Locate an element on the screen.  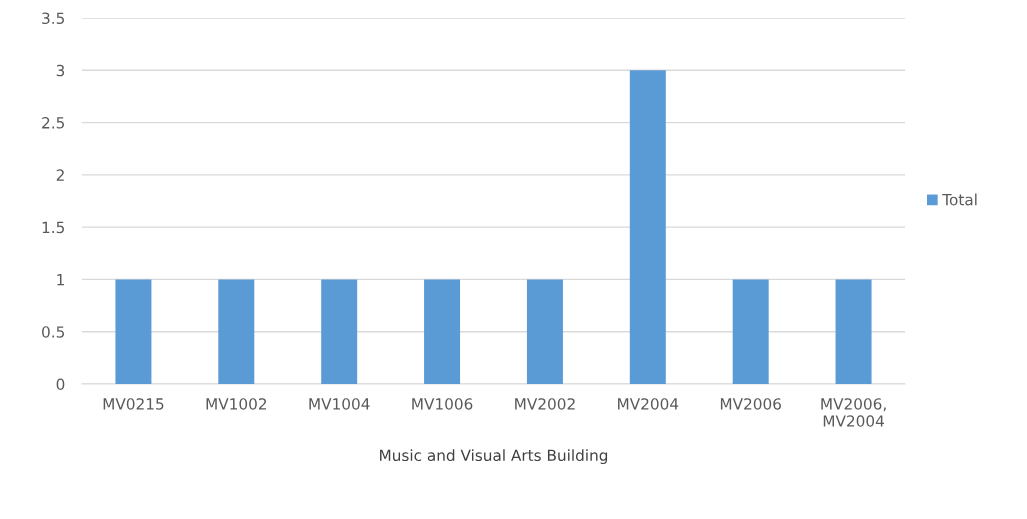
y-tick-label: 3 is located at coordinates (60, 70).